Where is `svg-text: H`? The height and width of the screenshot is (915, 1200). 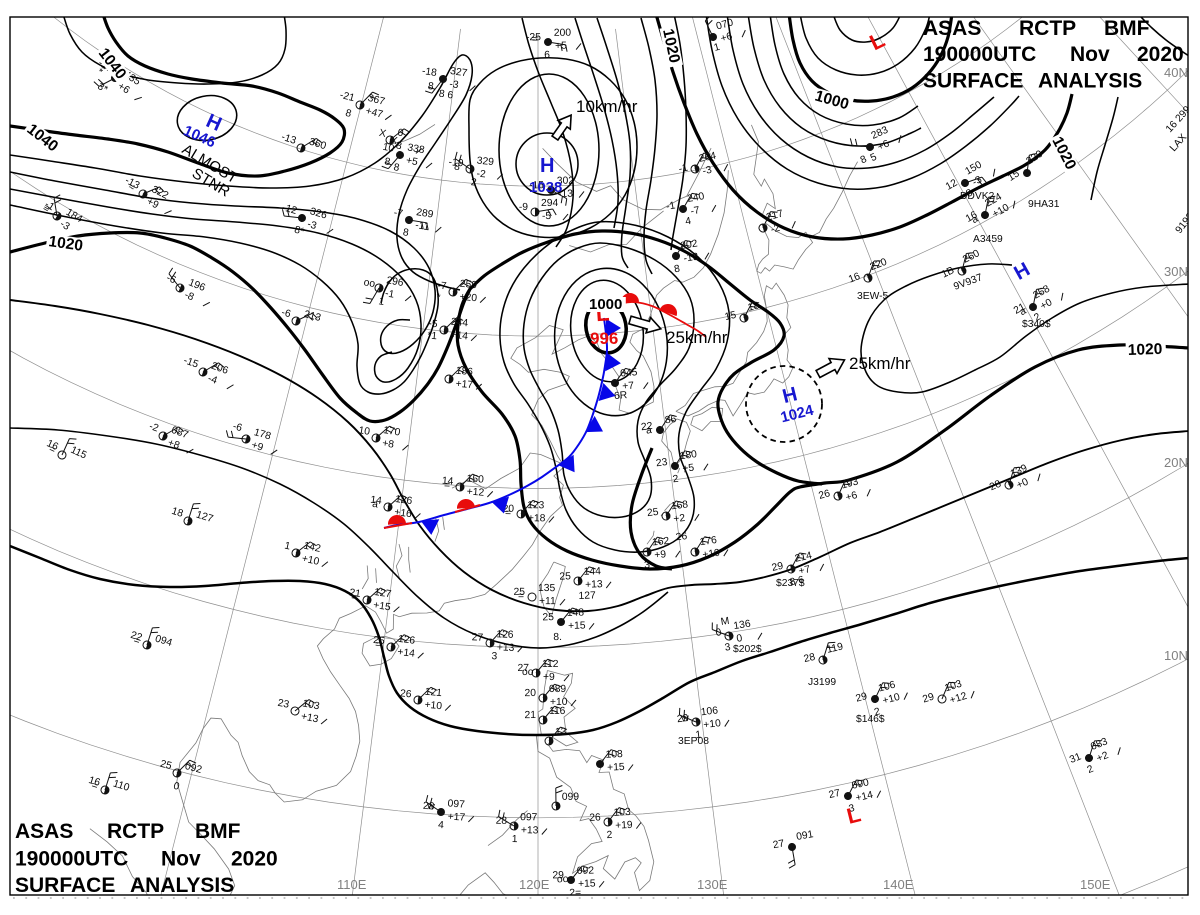
svg-text: H is located at coordinates (789, 395).